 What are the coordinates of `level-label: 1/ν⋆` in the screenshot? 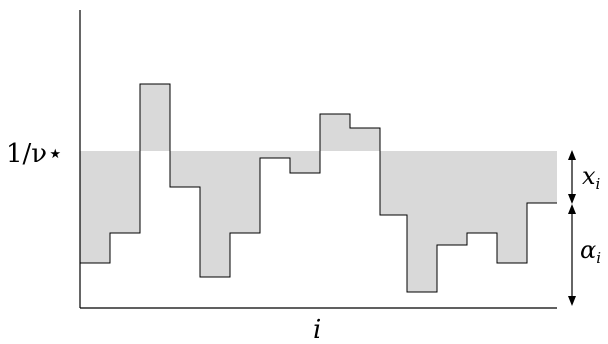 It's located at (34, 154).